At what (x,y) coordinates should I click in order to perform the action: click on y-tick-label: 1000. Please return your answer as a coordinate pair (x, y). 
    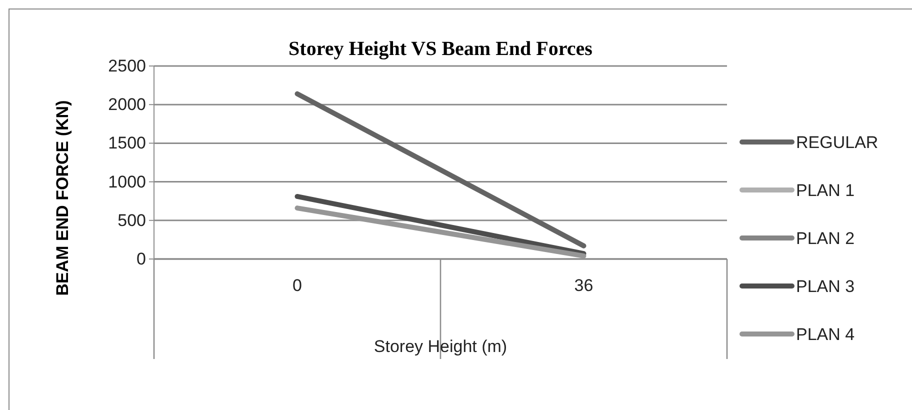
    Looking at the image, I should click on (127, 182).